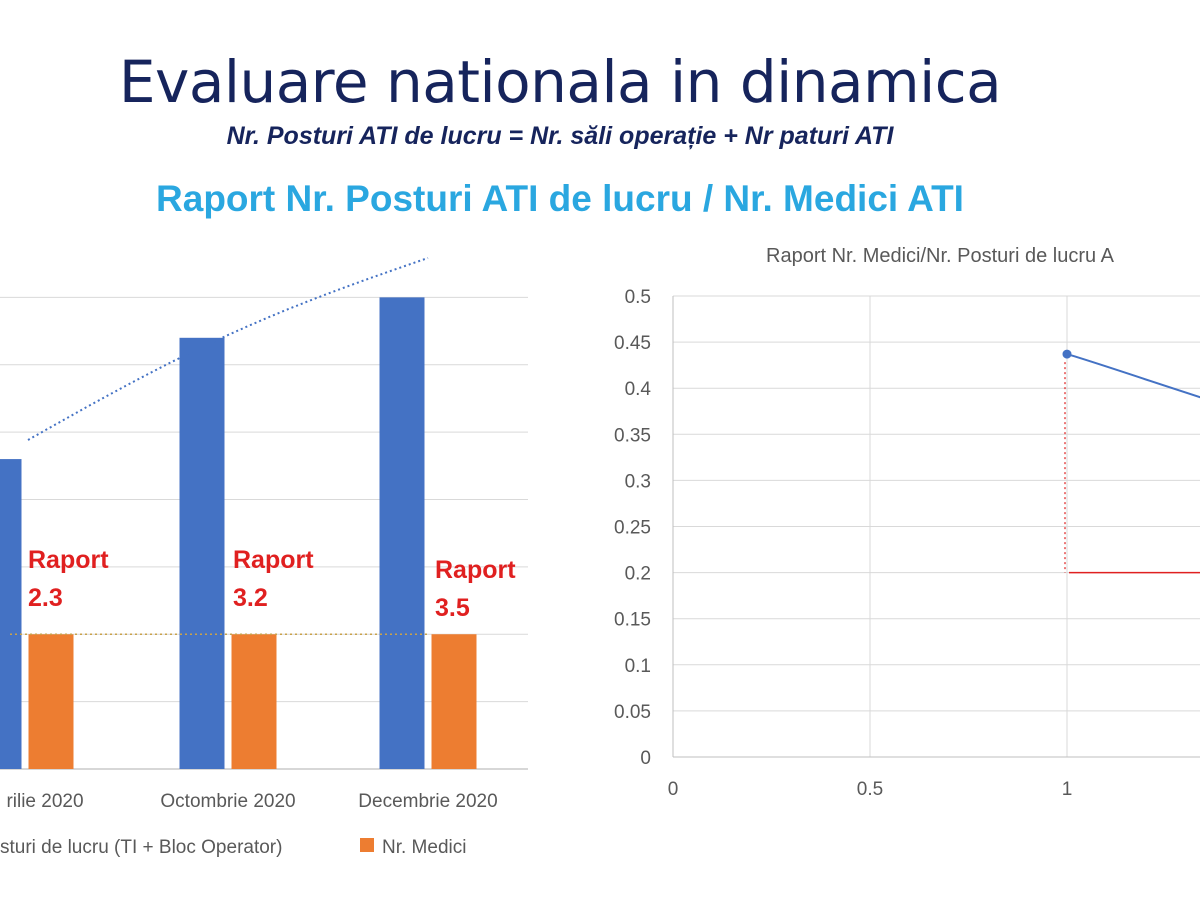 The height and width of the screenshot is (900, 1200). Describe the element at coordinates (940, 256) in the screenshot. I see `chart-title: Raport Nr. Medici/Nr. Posturi de lucru A` at that location.